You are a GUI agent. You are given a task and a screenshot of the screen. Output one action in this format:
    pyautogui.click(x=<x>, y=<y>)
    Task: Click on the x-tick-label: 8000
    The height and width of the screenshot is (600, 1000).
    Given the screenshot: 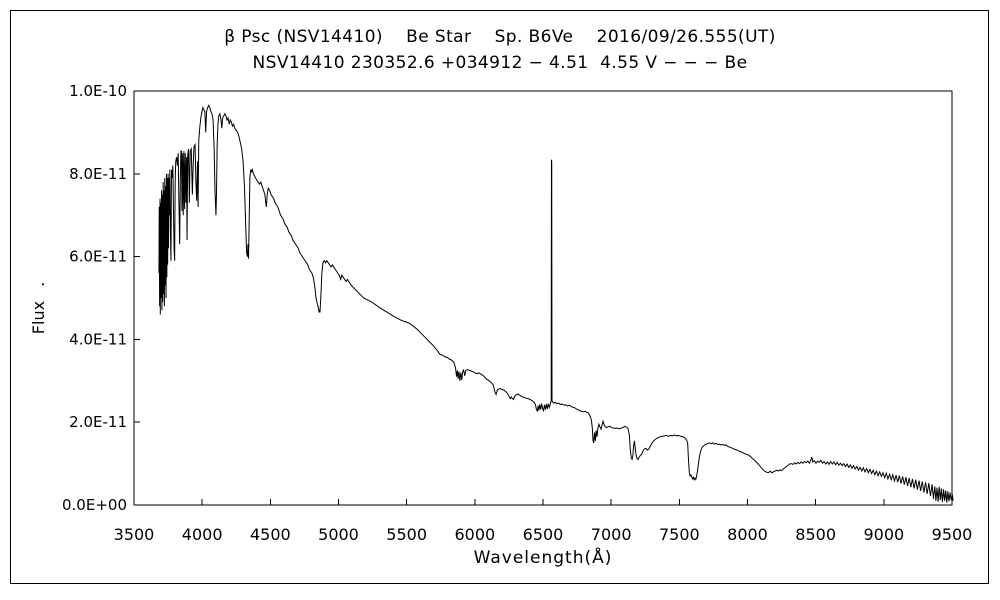 What is the action you would take?
    pyautogui.click(x=747, y=534)
    